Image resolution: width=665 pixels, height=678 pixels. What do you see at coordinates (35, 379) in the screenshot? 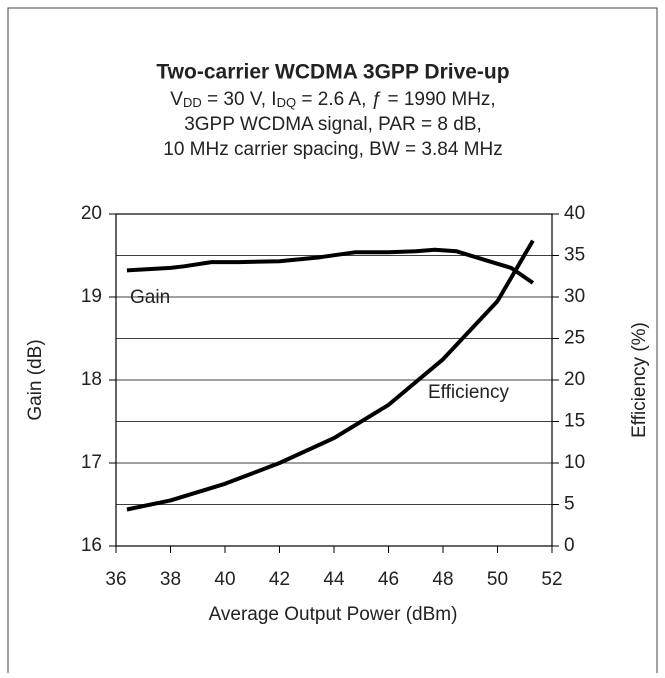
I see `y-axis-label: Gain (dB)` at bounding box center [35, 379].